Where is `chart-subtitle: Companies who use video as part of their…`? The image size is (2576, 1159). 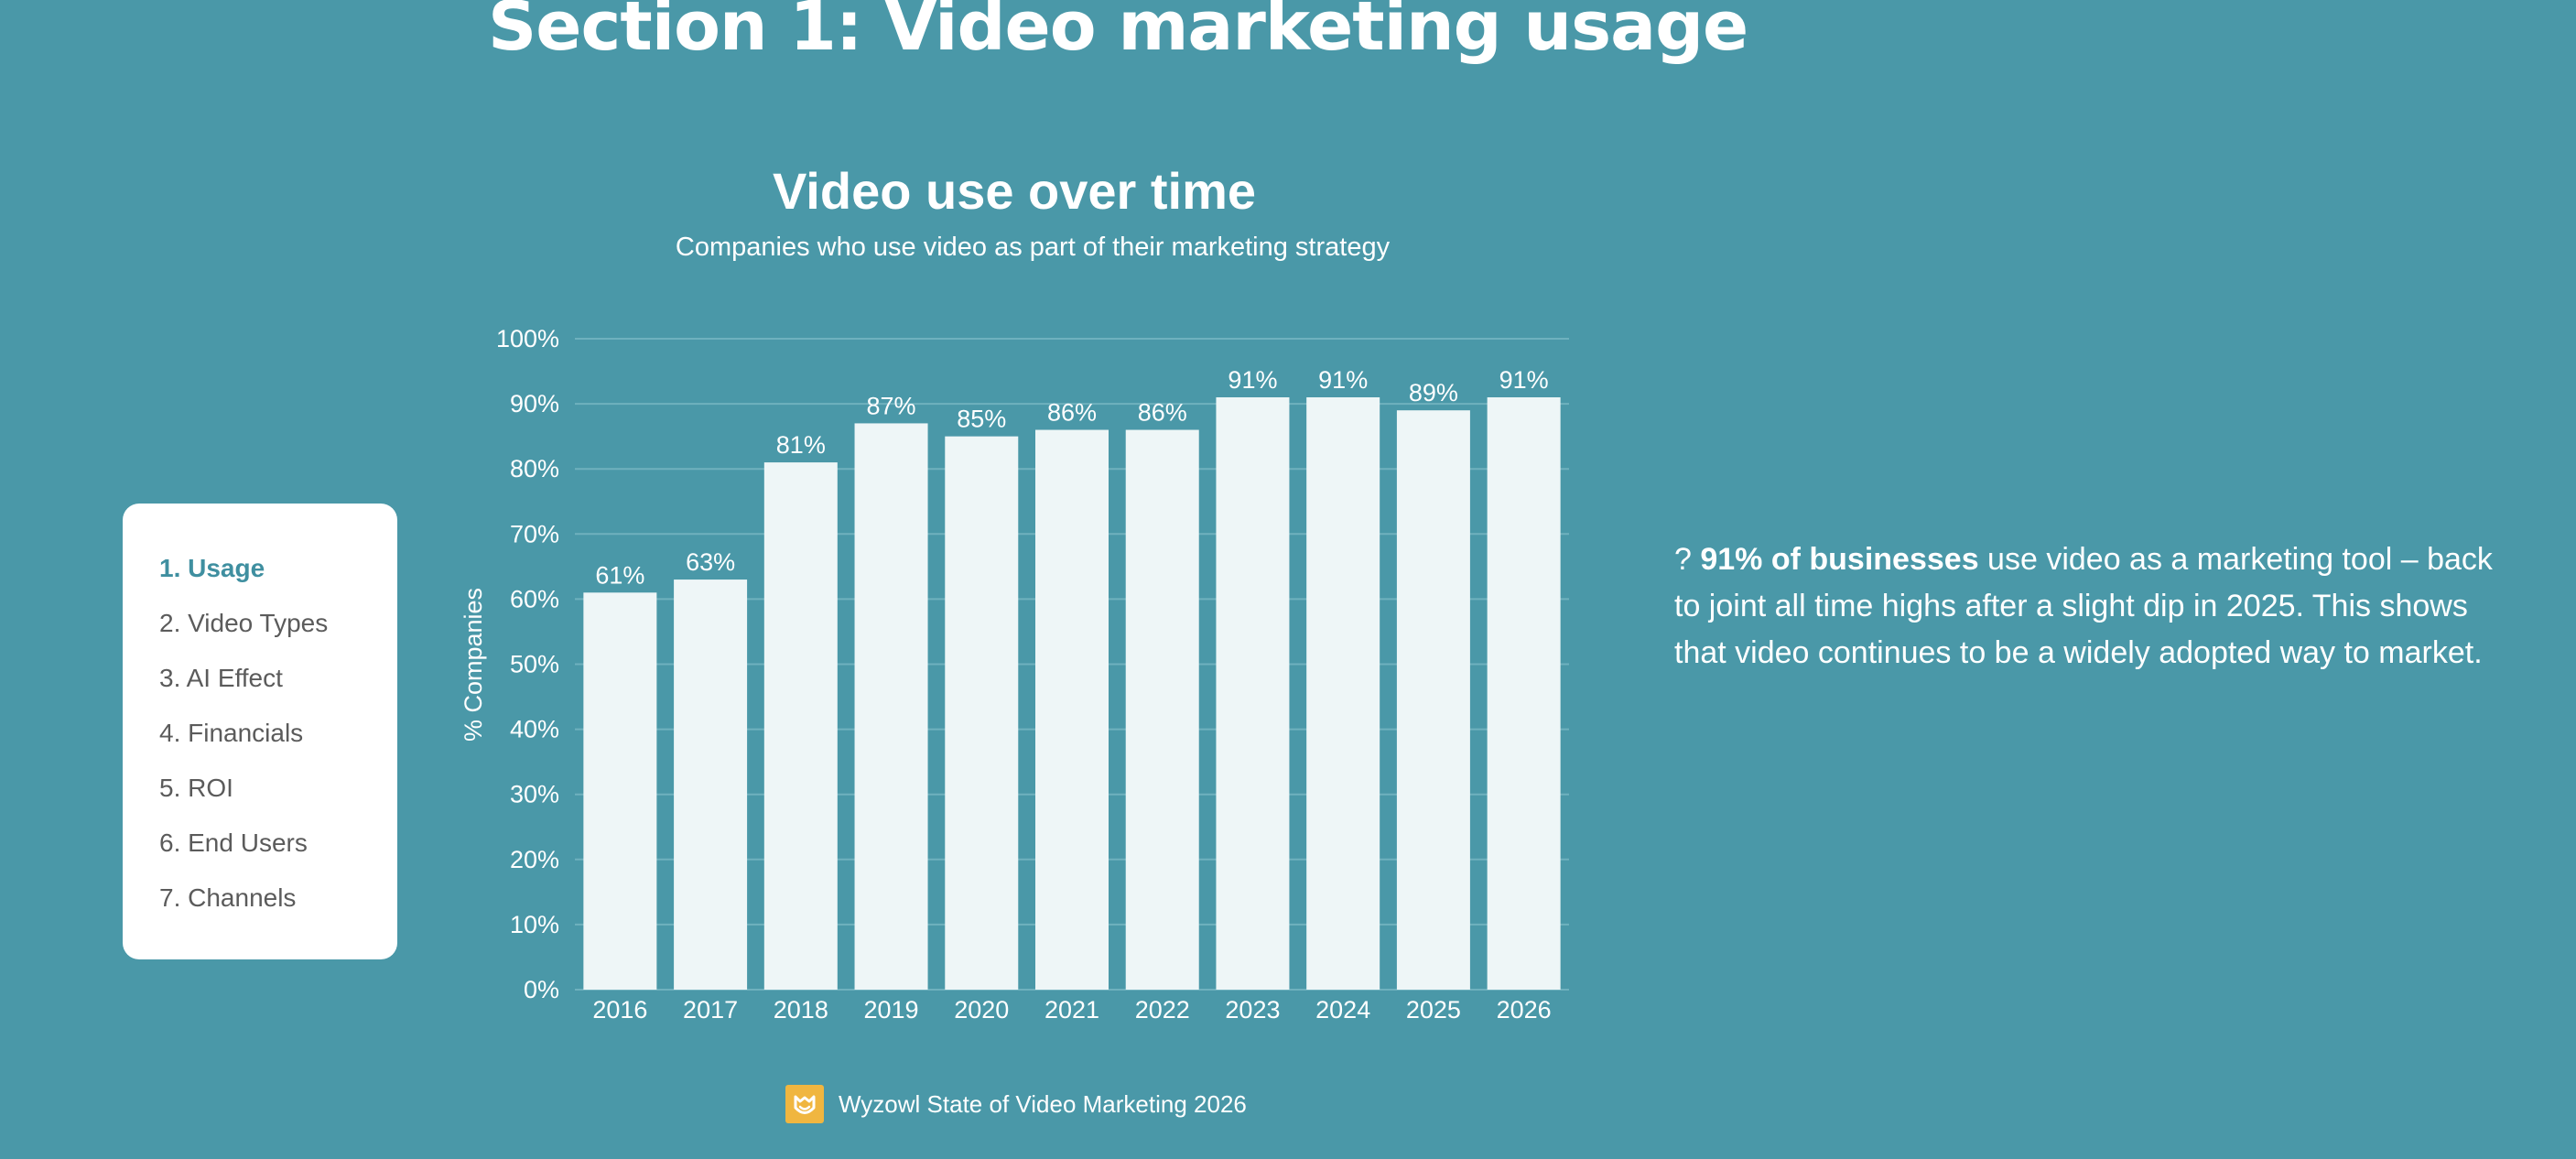 chart-subtitle: Companies who use video as part of their… is located at coordinates (1033, 247).